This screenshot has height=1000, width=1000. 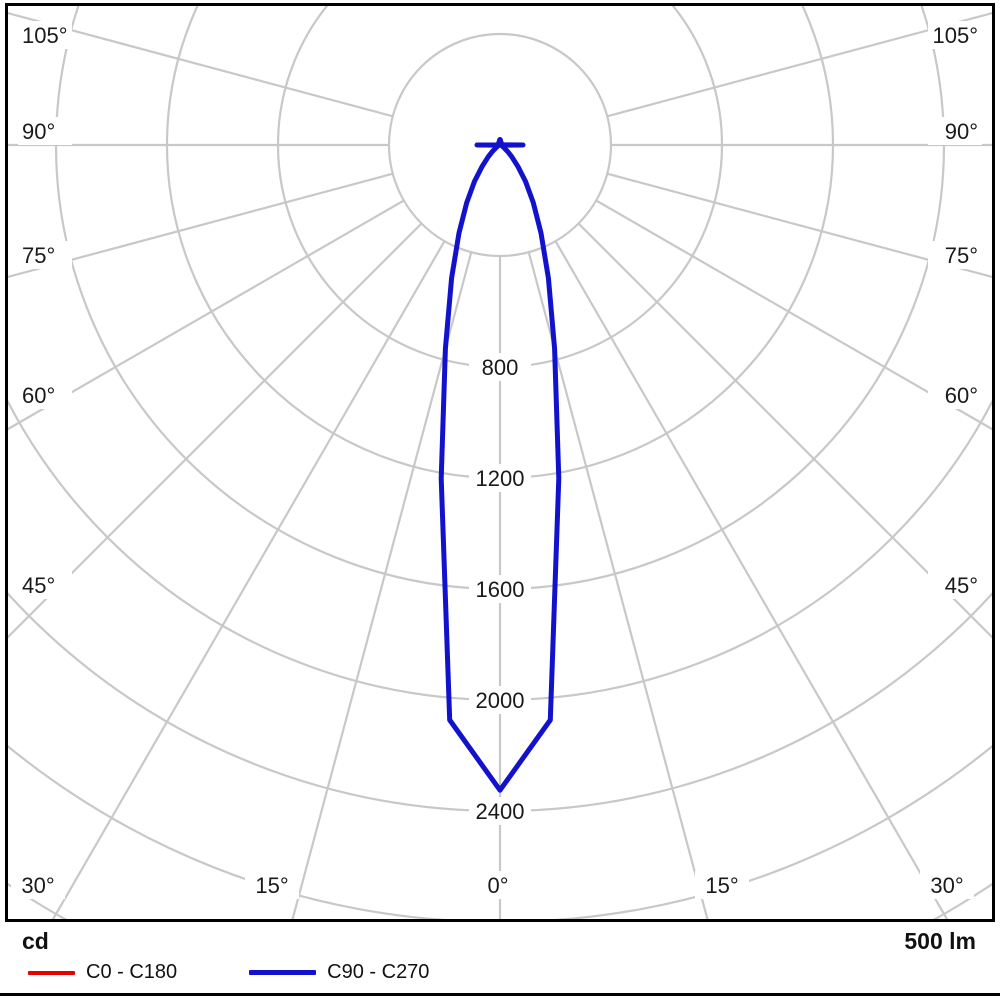 What do you see at coordinates (35, 941) in the screenshot?
I see `unit-label: cd` at bounding box center [35, 941].